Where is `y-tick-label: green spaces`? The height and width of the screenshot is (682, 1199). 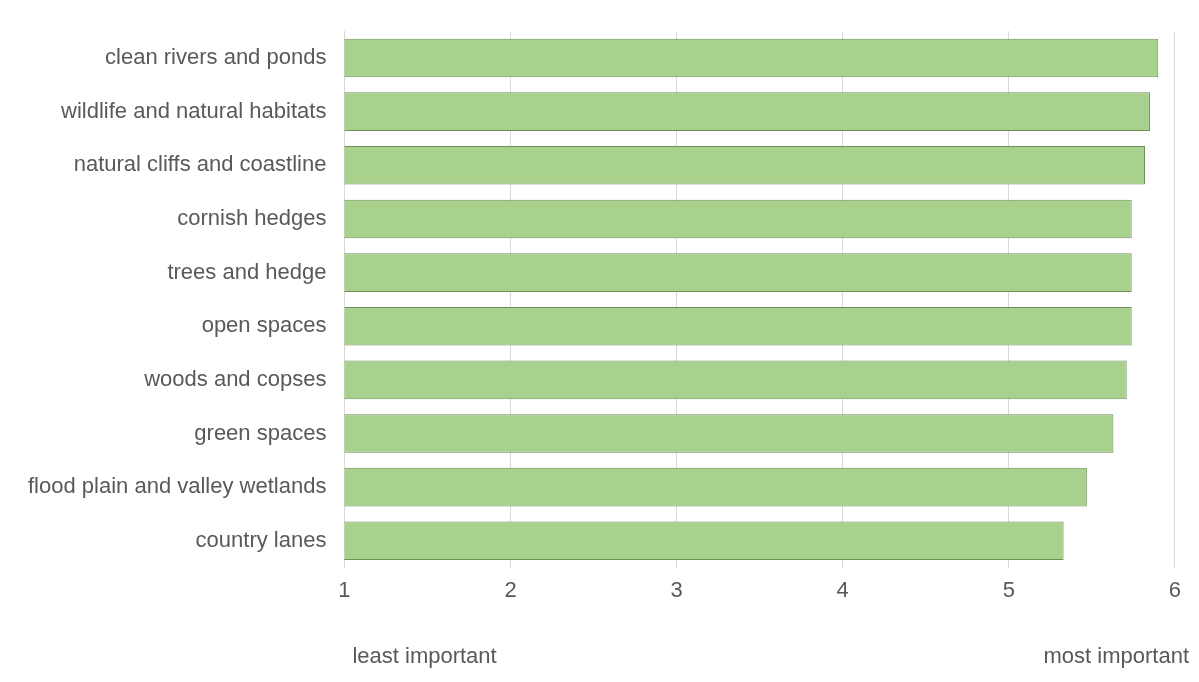
y-tick-label: green spaces is located at coordinates (260, 432).